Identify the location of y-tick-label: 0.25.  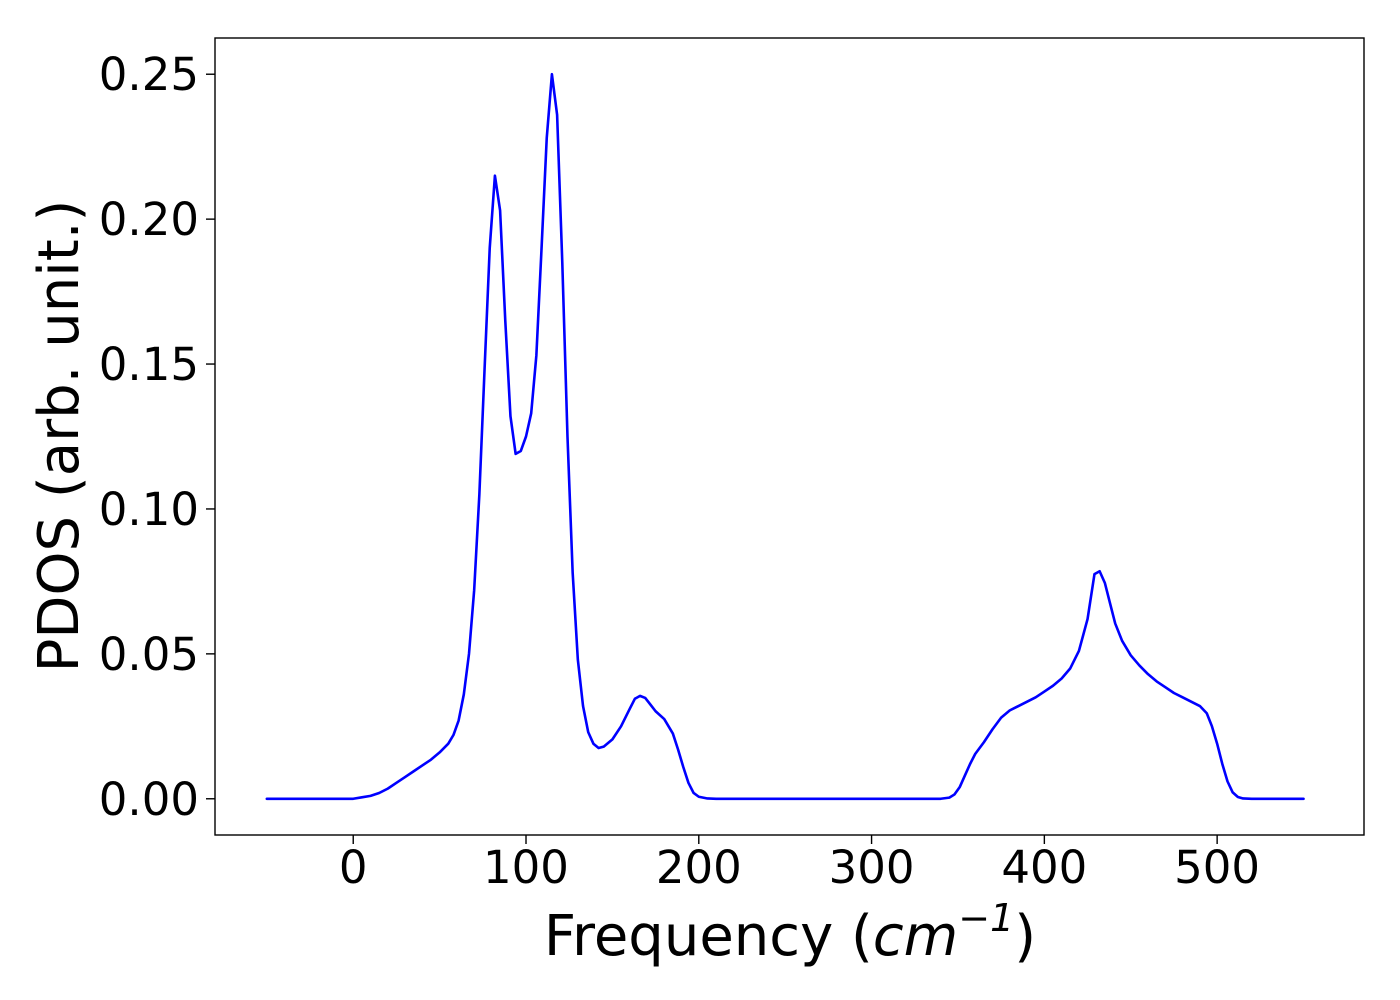
(149, 74).